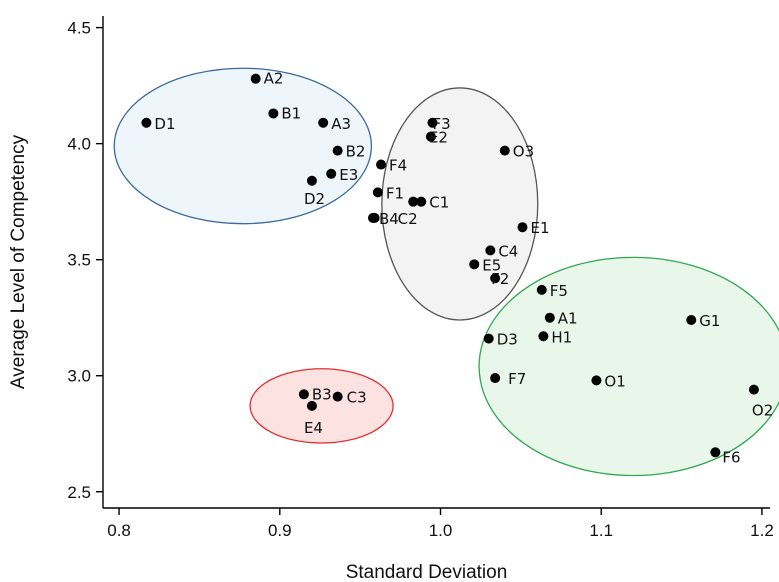 The height and width of the screenshot is (582, 779). Describe the element at coordinates (311, 180) in the screenshot. I see `data-point-d2` at that location.